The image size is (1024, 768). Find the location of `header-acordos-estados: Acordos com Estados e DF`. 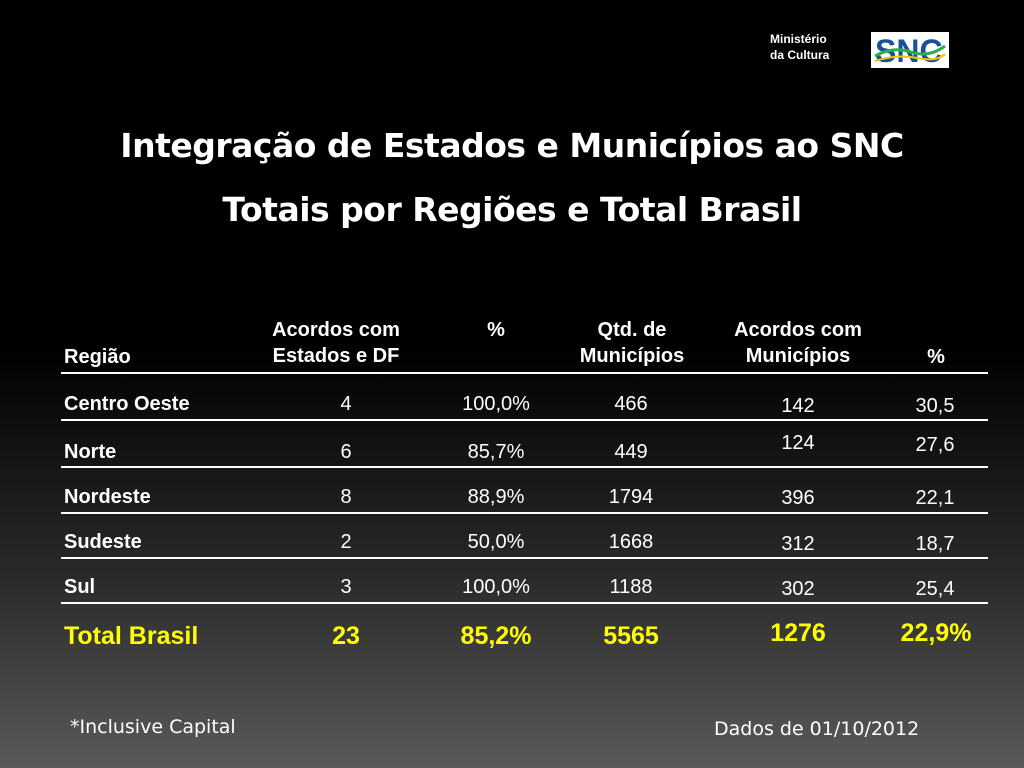

header-acordos-estados: Acordos com Estados e DF is located at coordinates (336, 343).